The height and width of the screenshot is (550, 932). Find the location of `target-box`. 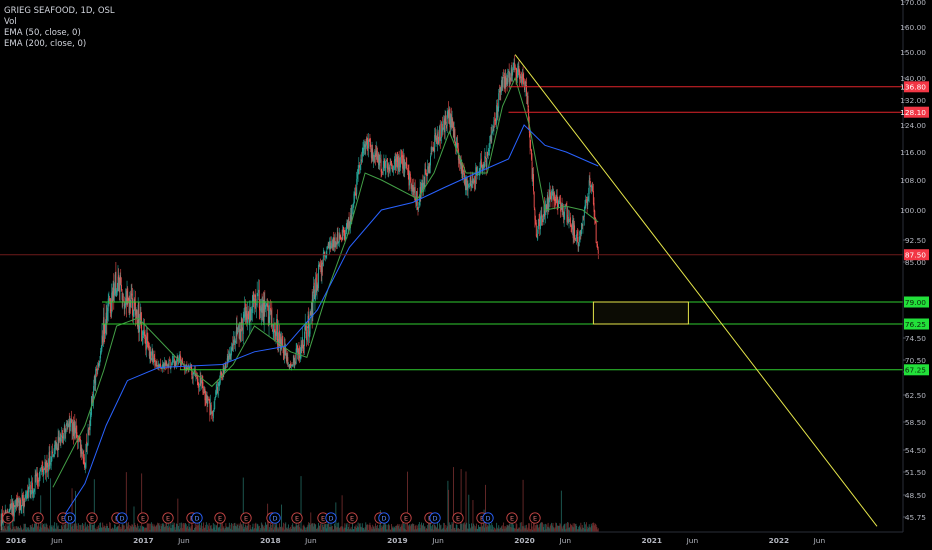

target-box is located at coordinates (640, 313).